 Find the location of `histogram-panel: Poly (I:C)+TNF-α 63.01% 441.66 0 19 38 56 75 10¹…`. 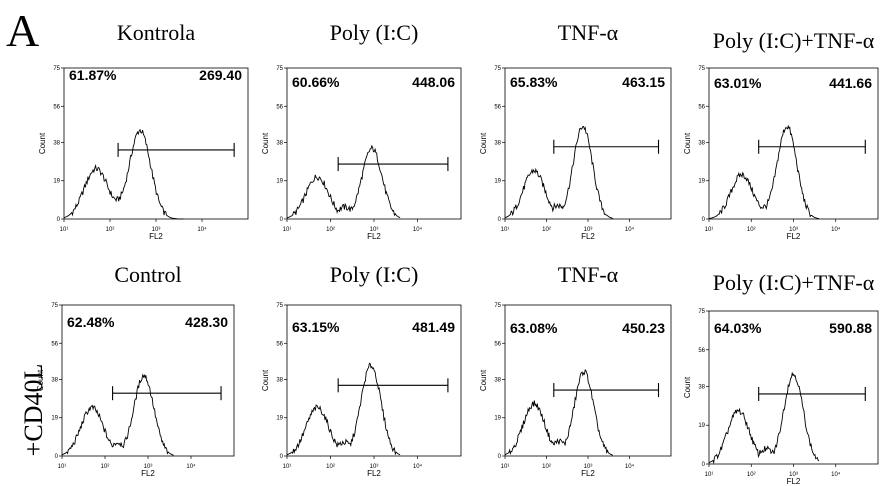

histogram-panel: Poly (I:C)+TNF-α 63.01% 441.66 0 19 38 56 75 10¹… is located at coordinates (781, 134).